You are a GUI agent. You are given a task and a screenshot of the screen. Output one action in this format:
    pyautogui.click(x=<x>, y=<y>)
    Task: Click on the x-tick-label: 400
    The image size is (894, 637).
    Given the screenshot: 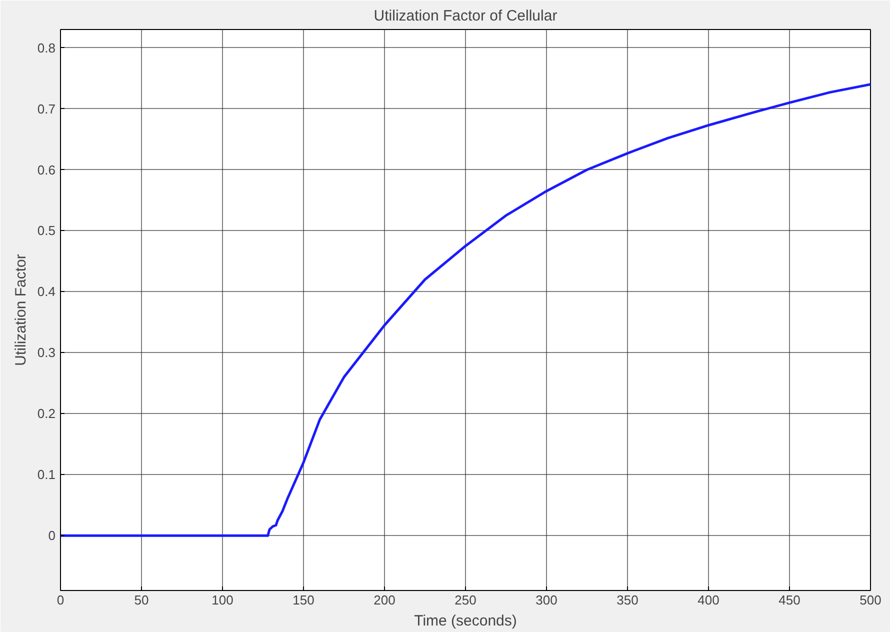 What is the action you would take?
    pyautogui.click(x=709, y=600)
    